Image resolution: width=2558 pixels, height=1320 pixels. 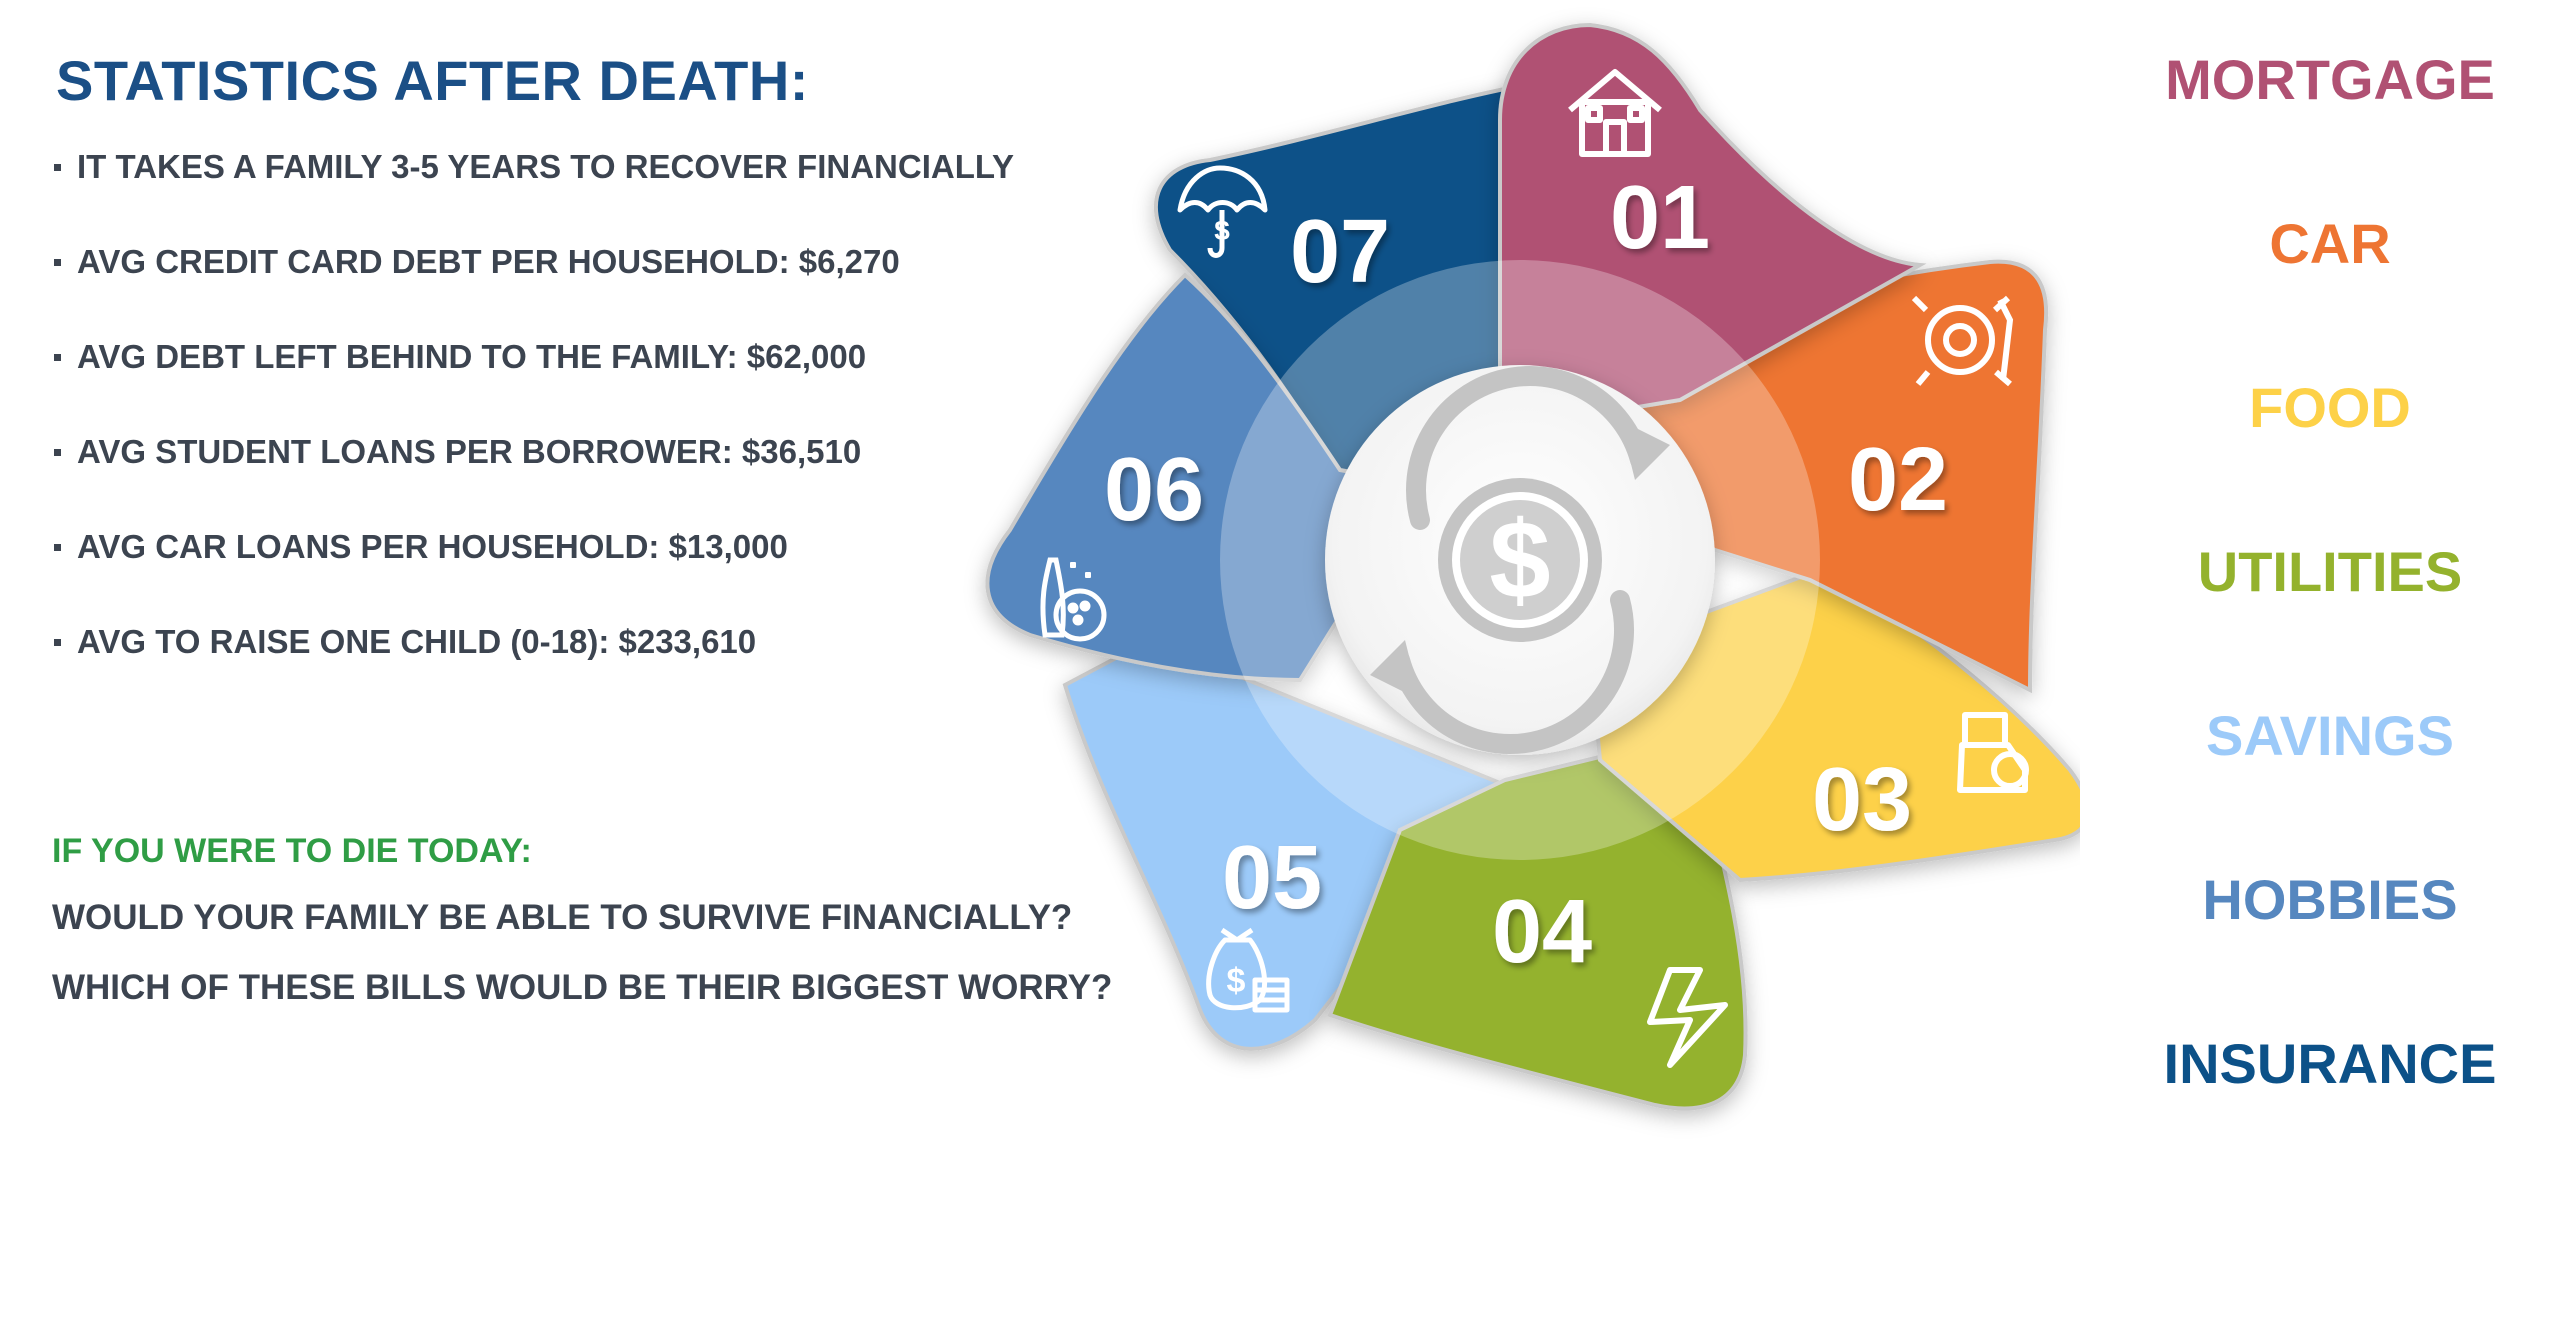 I want to click on stat-text: AVG CAR LOANS PER HOUSEHOLD: $13,000, so click(x=432, y=546).